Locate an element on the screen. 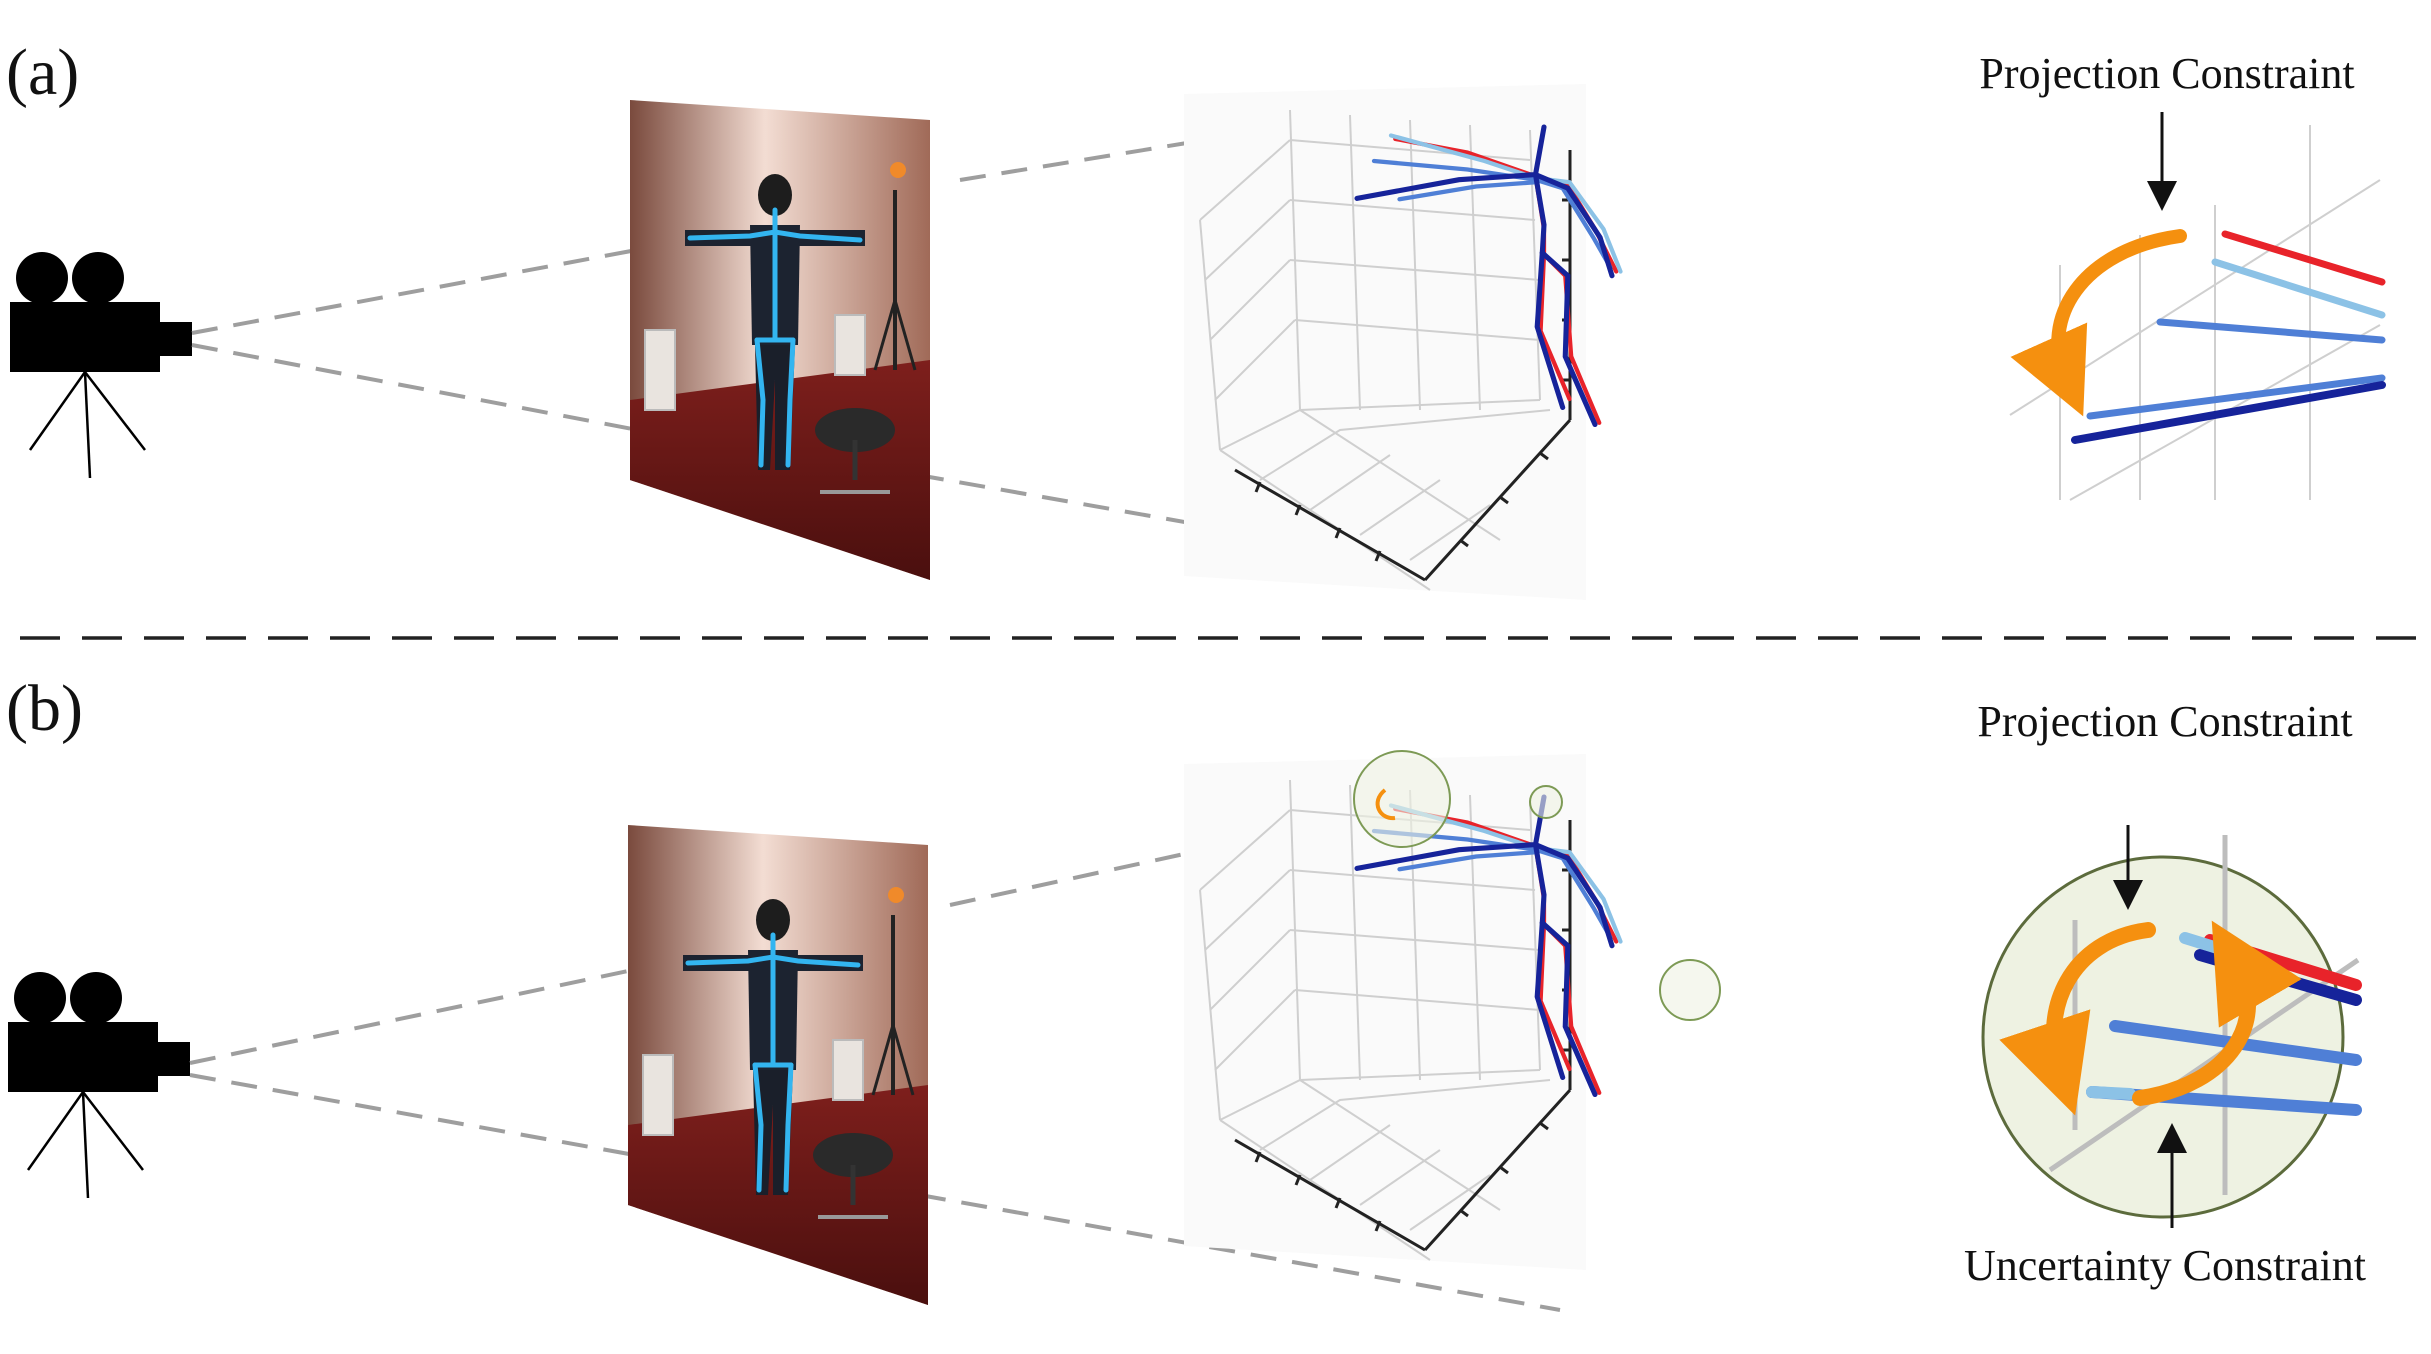 This screenshot has width=2431, height=1354. projection-zoom-inset: Projection Constraint is located at coordinates (2182, 275).